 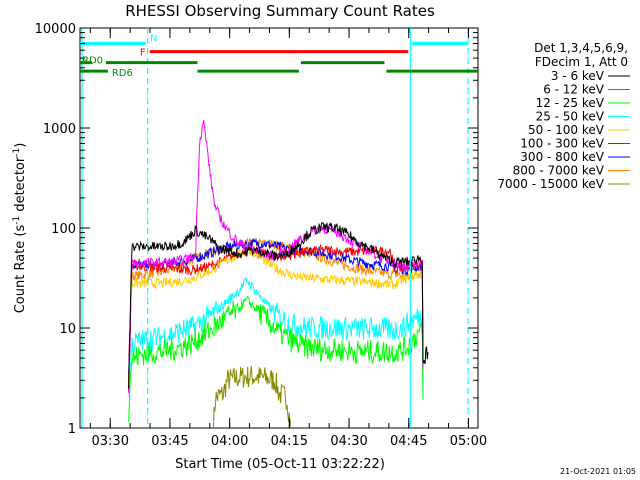 I want to click on x-tick-label: 04:15, so click(x=289, y=441).